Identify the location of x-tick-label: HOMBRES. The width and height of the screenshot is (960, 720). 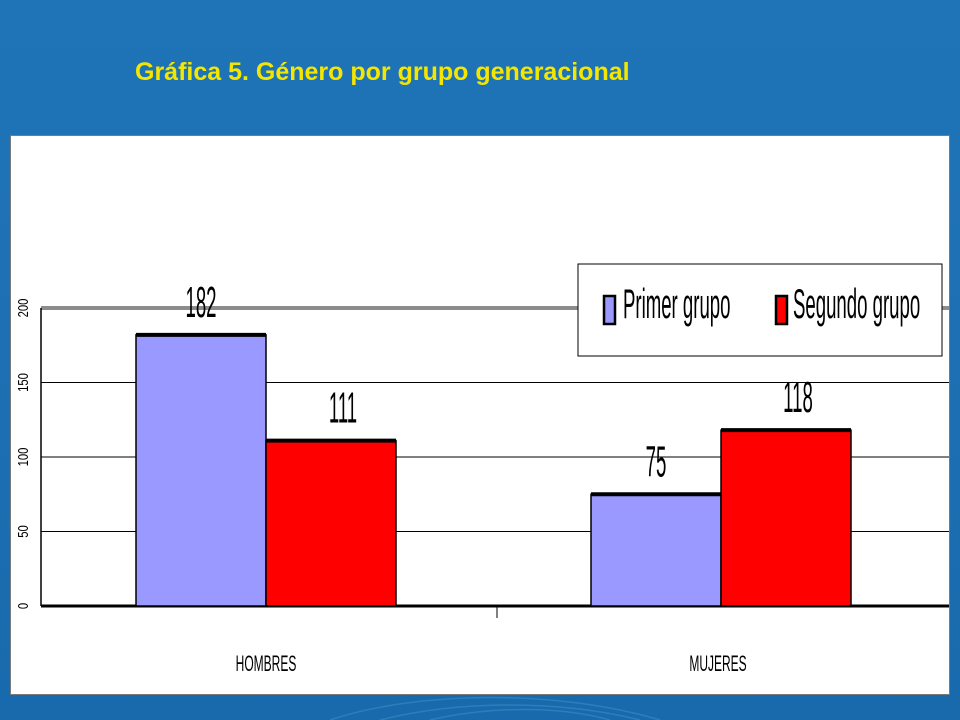
(266, 663).